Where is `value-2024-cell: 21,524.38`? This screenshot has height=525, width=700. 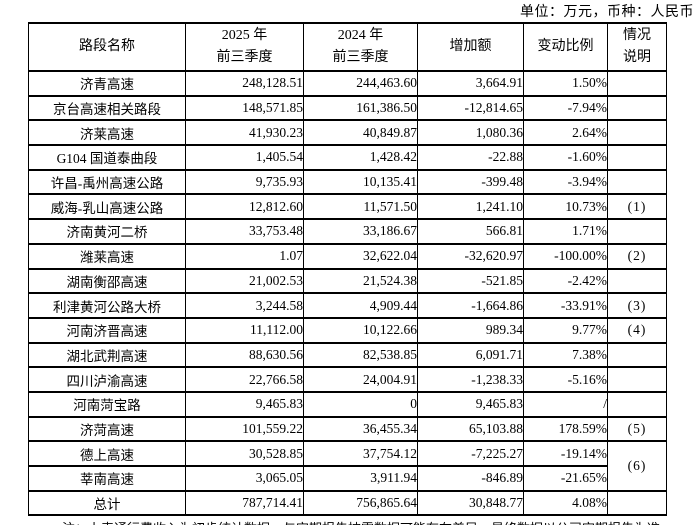
value-2024-cell: 21,524.38 is located at coordinates (360, 281).